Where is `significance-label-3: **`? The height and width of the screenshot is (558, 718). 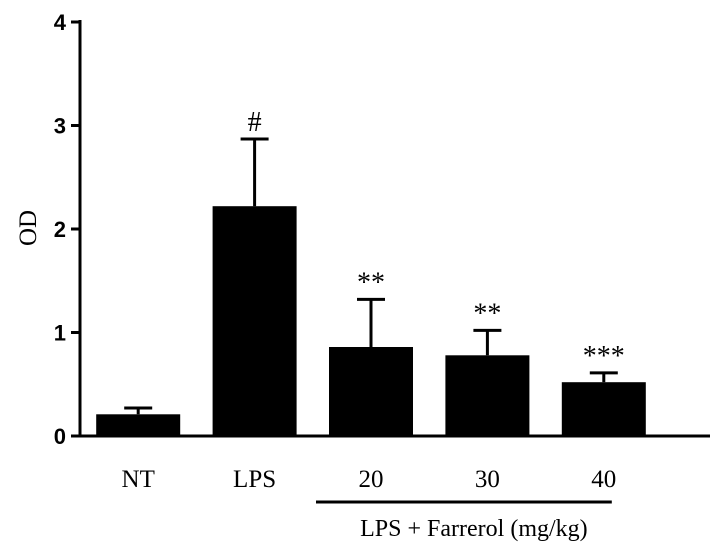
significance-label-3: ** is located at coordinates (487, 313).